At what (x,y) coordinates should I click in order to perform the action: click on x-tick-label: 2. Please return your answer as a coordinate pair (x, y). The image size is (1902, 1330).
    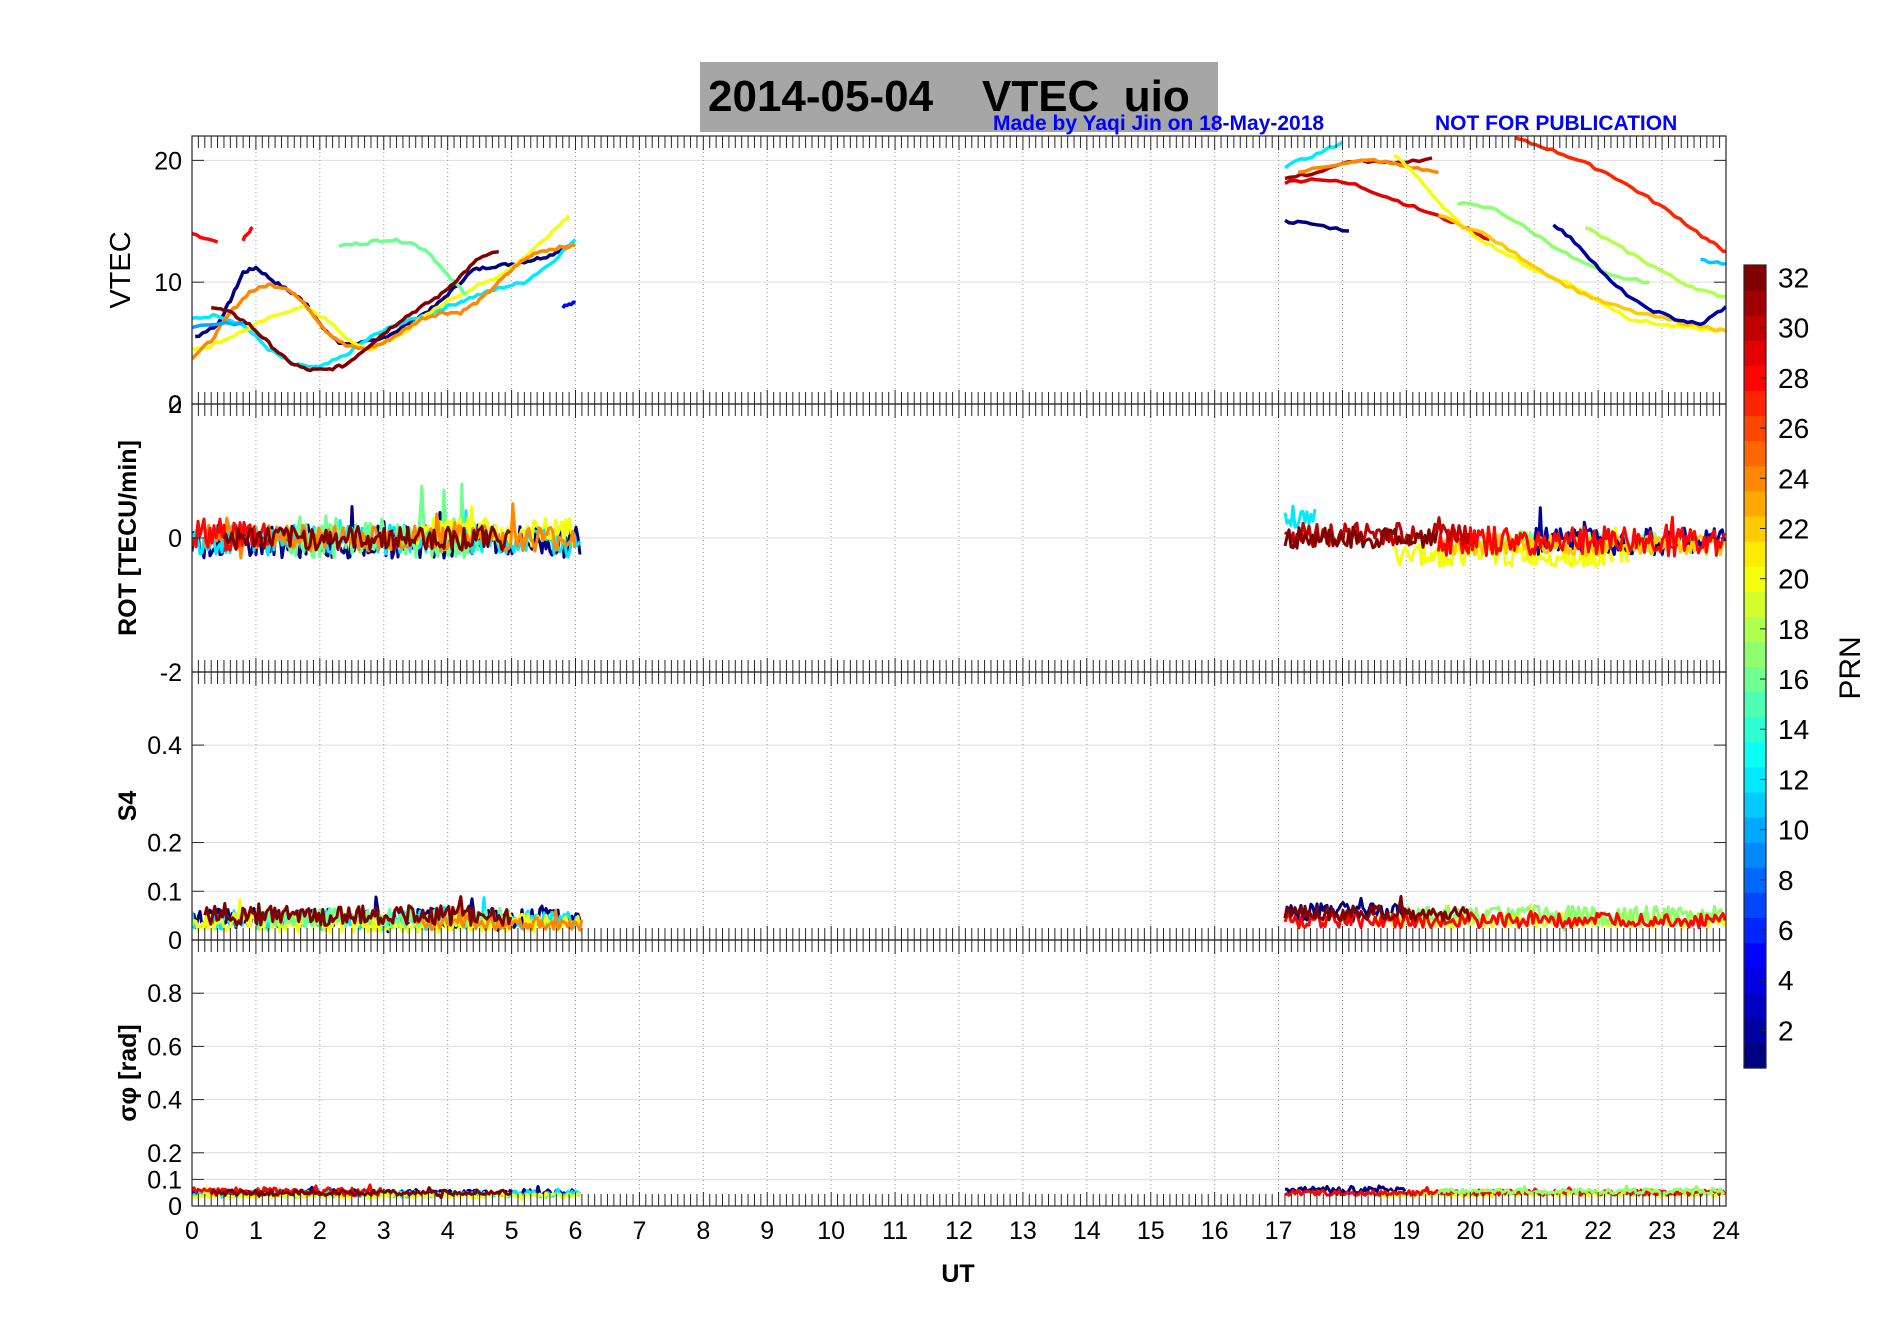
    Looking at the image, I should click on (320, 1231).